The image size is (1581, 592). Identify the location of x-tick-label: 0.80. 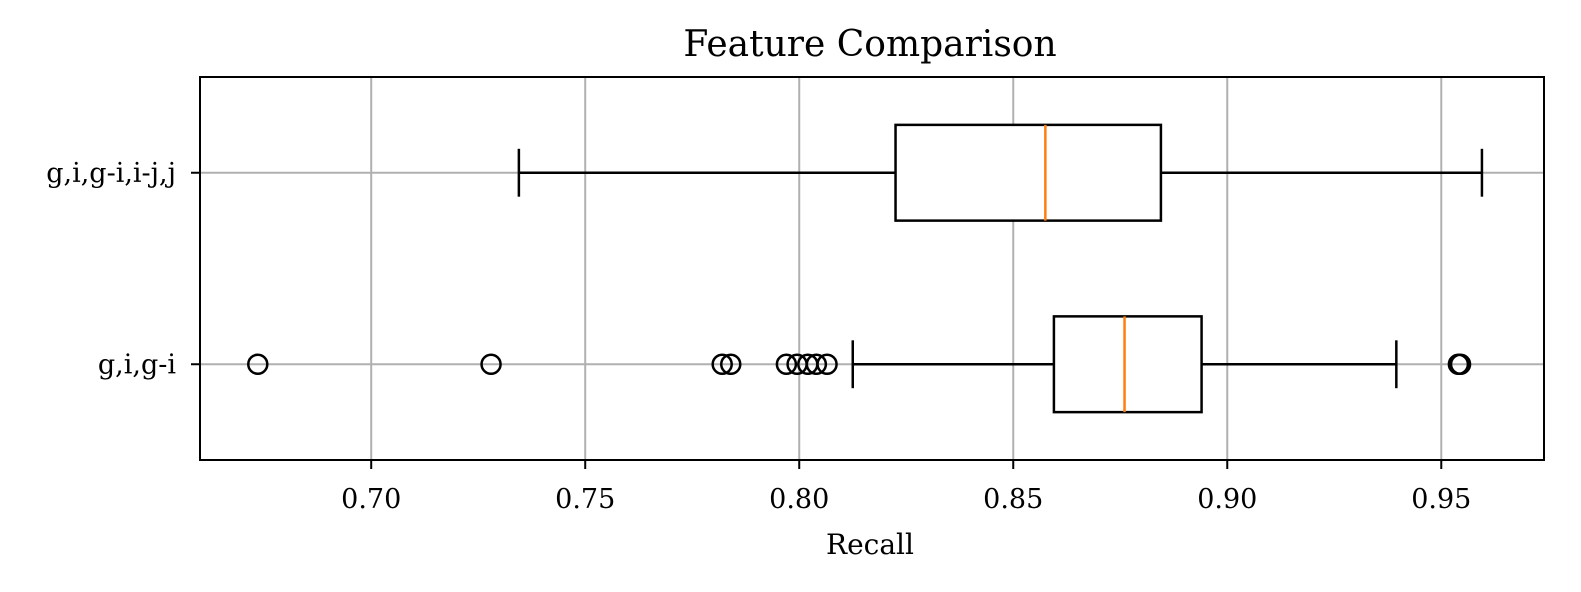
(799, 499).